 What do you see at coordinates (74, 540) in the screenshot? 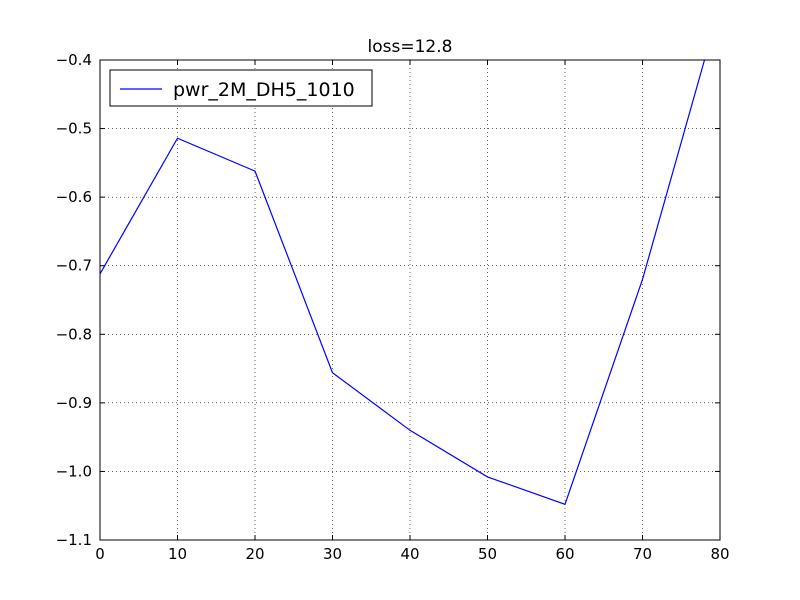
I see `y-tick-label: −1.1` at bounding box center [74, 540].